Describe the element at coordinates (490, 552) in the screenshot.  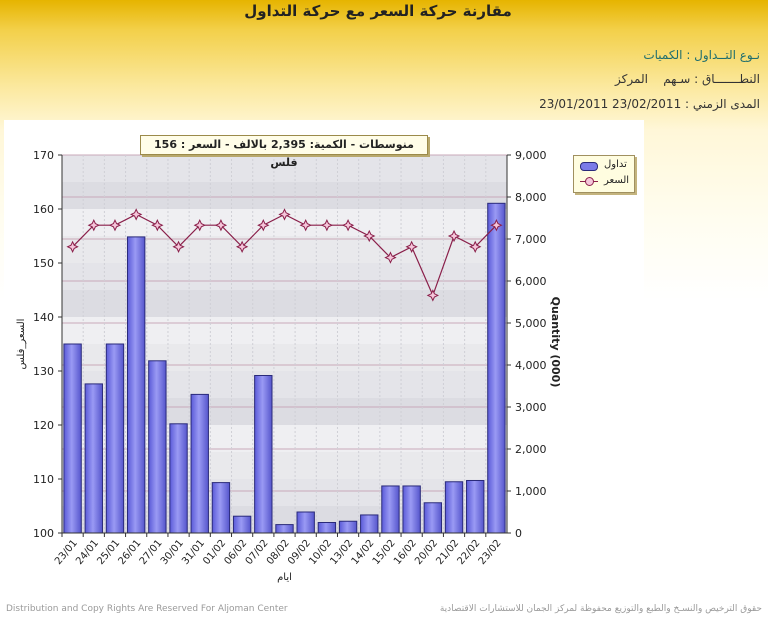
I see `x-tick-label: 23/02` at that location.